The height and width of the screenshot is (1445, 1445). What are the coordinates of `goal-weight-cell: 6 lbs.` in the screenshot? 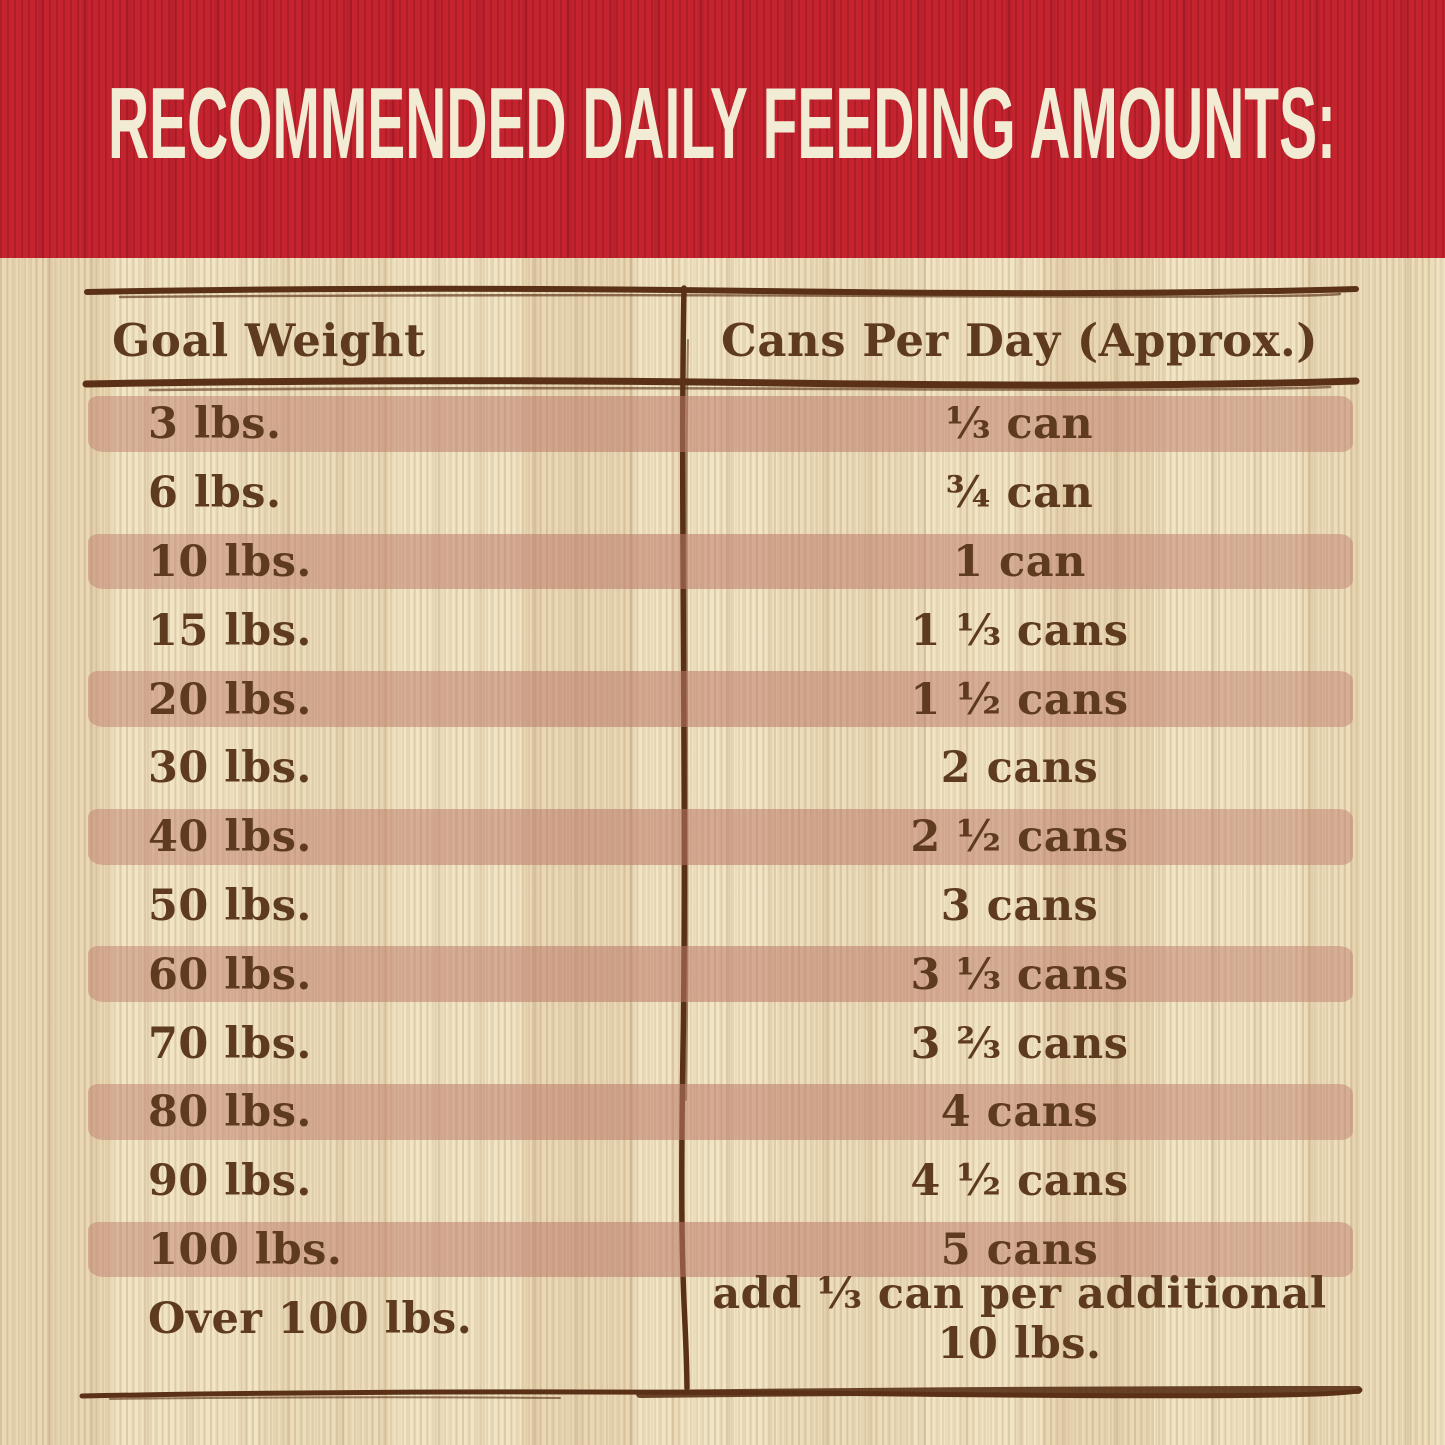 It's located at (215, 493).